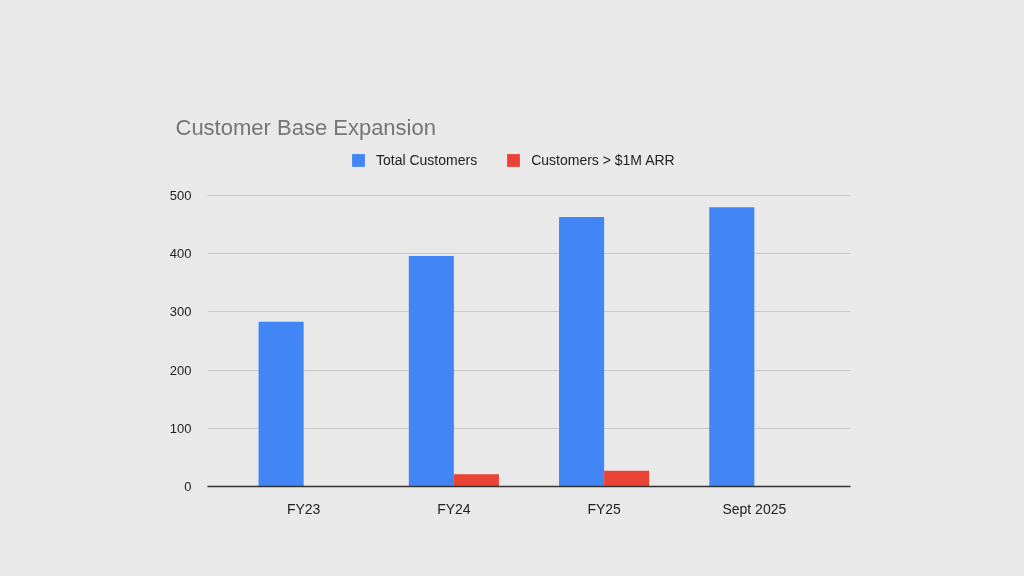  What do you see at coordinates (180, 312) in the screenshot?
I see `y-tick-label: 300` at bounding box center [180, 312].